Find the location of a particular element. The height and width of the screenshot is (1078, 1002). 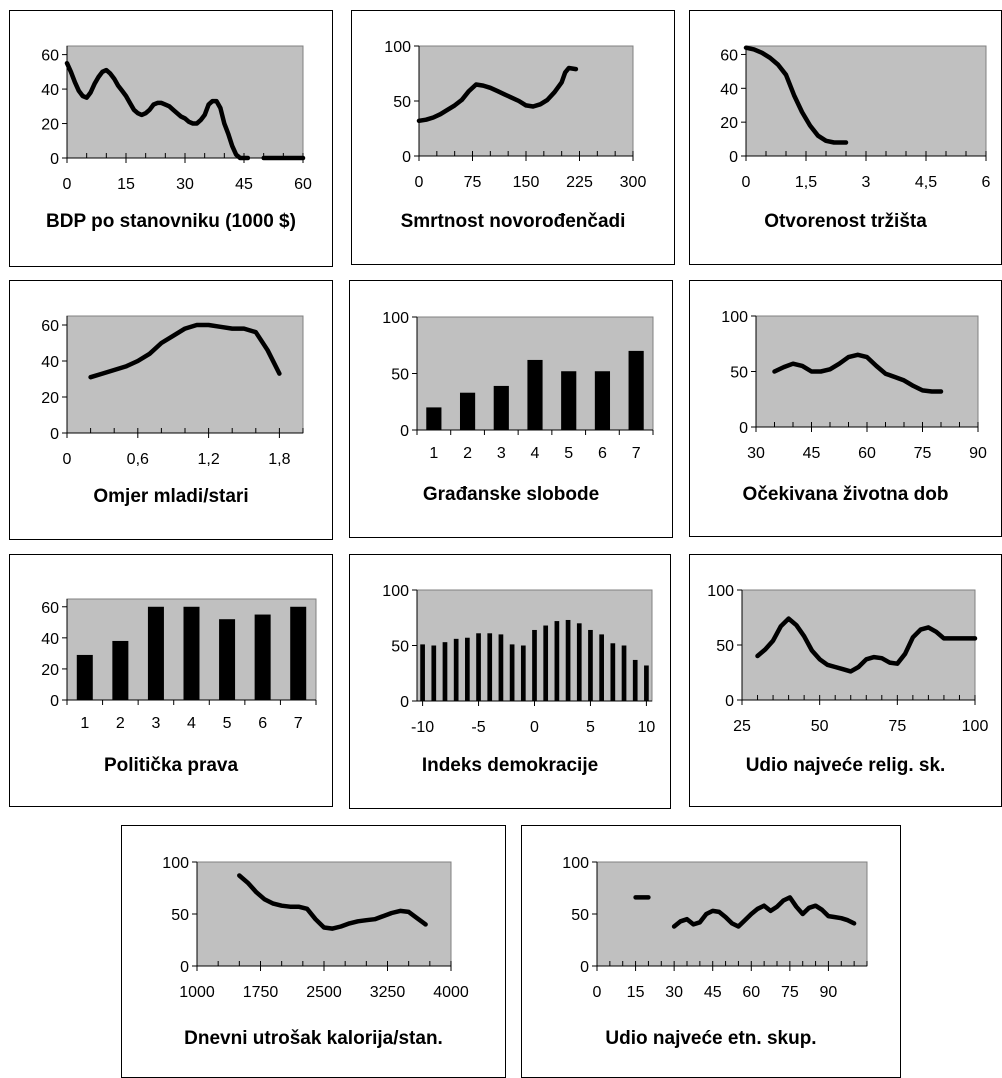

chart-title: Udio najveće etn. skup. is located at coordinates (711, 1038).